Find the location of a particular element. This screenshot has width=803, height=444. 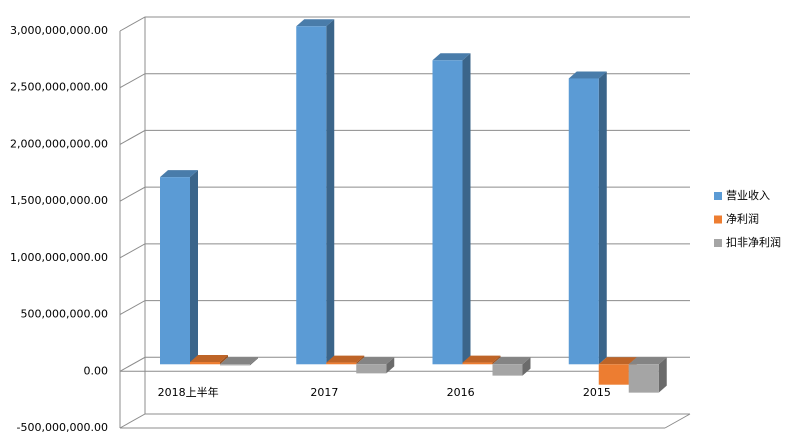

y-tick-label: 0.00 is located at coordinates (96, 370).